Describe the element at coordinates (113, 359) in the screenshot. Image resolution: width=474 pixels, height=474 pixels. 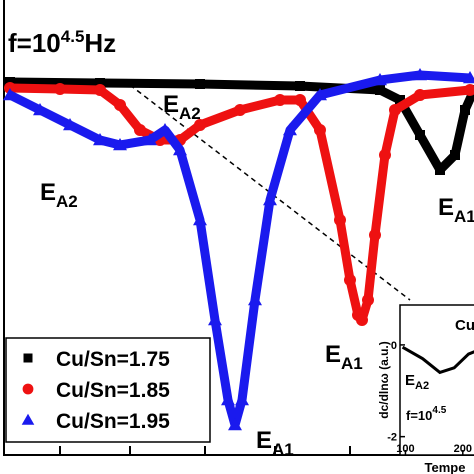
I see `legend-label: Cu/Sn=1.75` at that location.